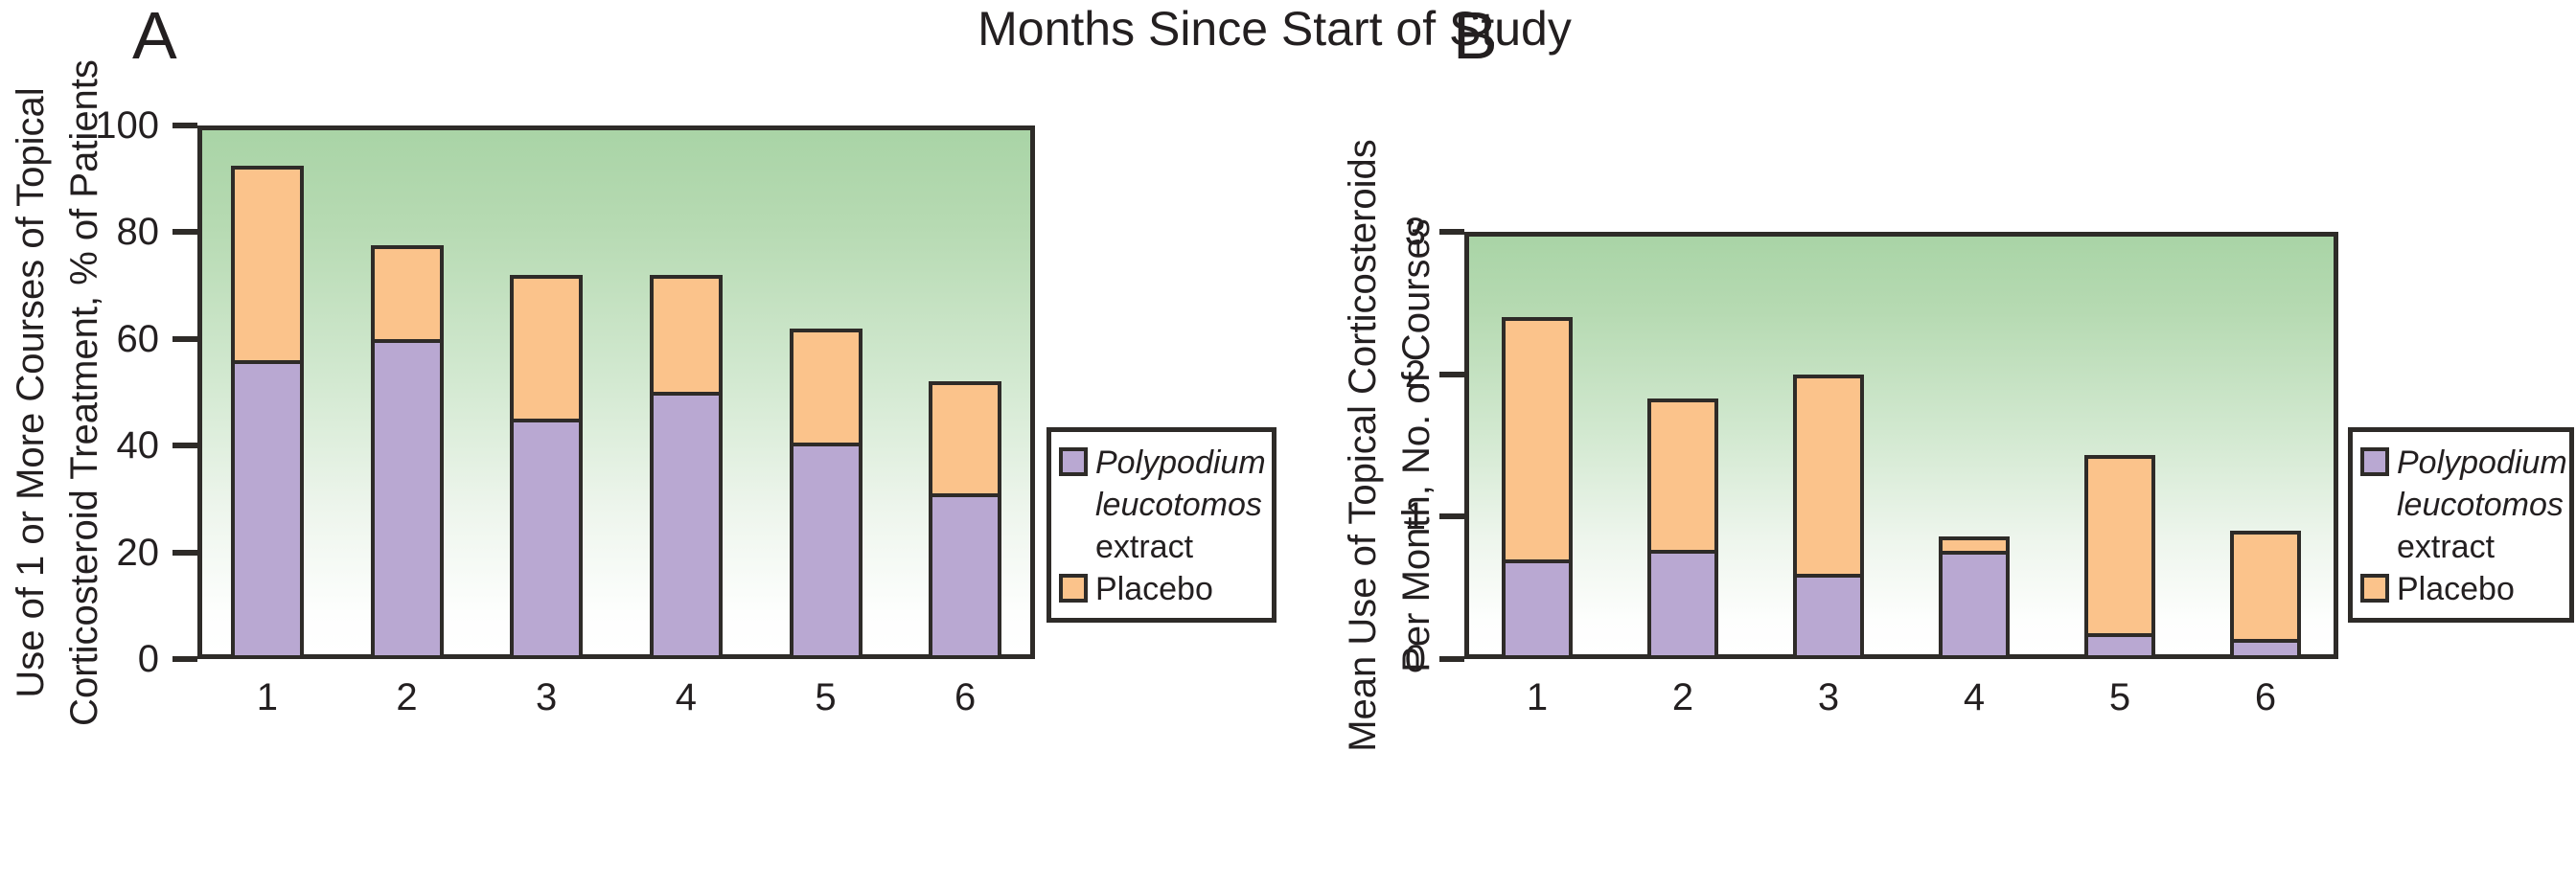 This screenshot has width=2576, height=888. I want to click on y-axis-title-b-line2: Per Month, No. of Courses, so click(1416, 445).